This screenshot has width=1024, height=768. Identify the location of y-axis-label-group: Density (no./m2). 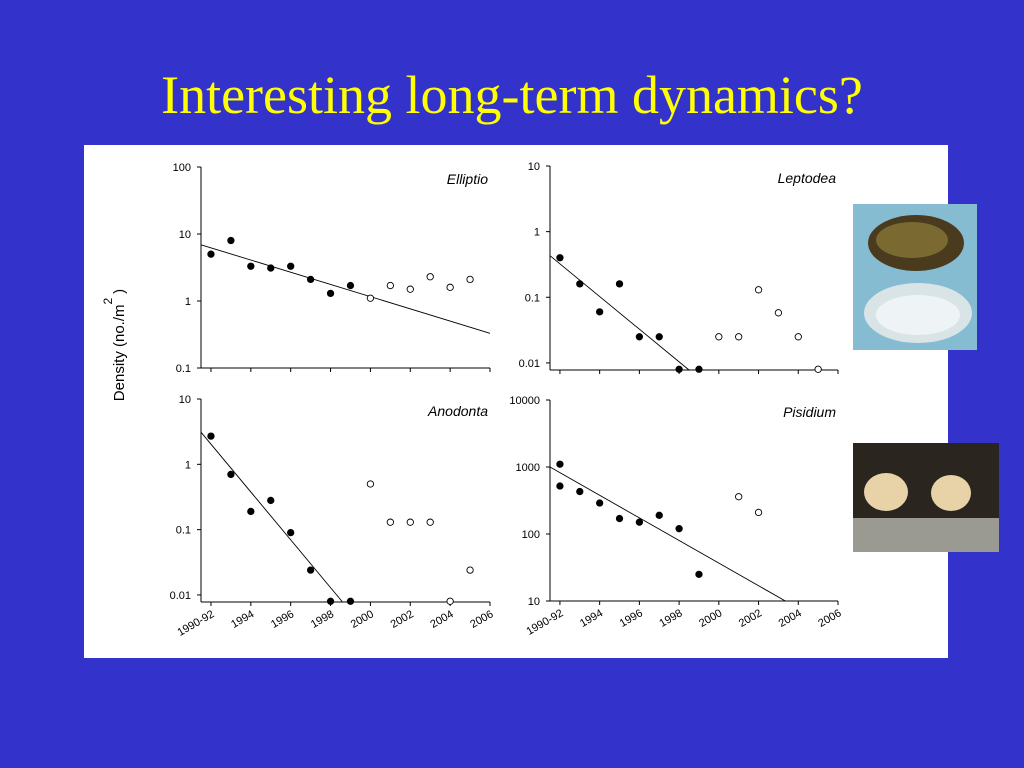
(114, 345).